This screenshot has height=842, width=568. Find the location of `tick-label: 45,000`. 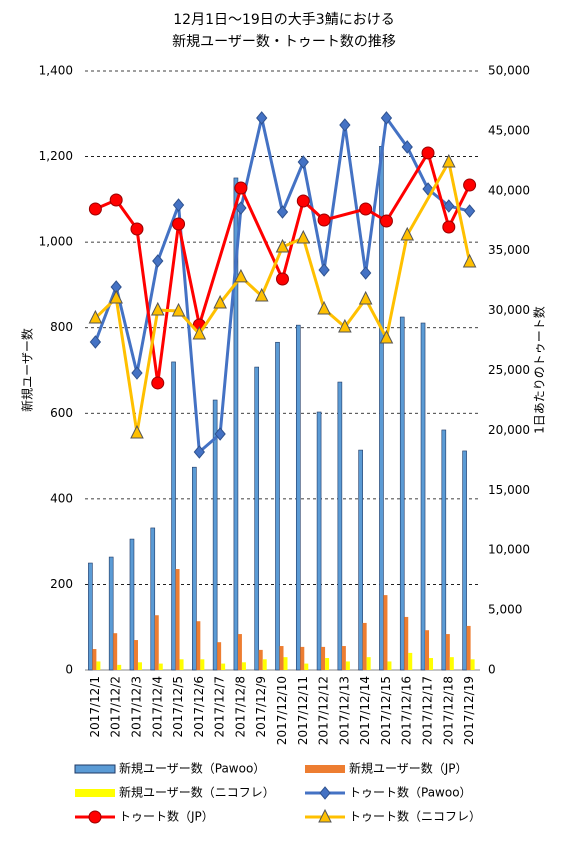

tick-label: 45,000 is located at coordinates (509, 130).